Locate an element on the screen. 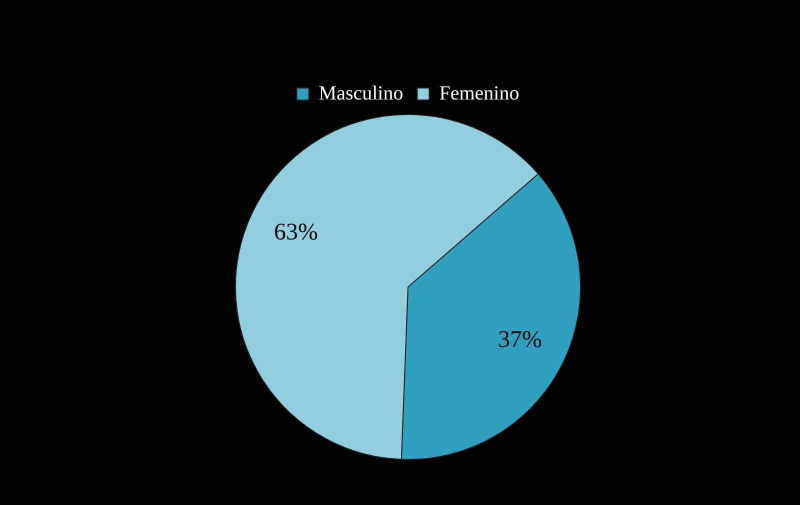  legend-label: Femenino is located at coordinates (479, 93).